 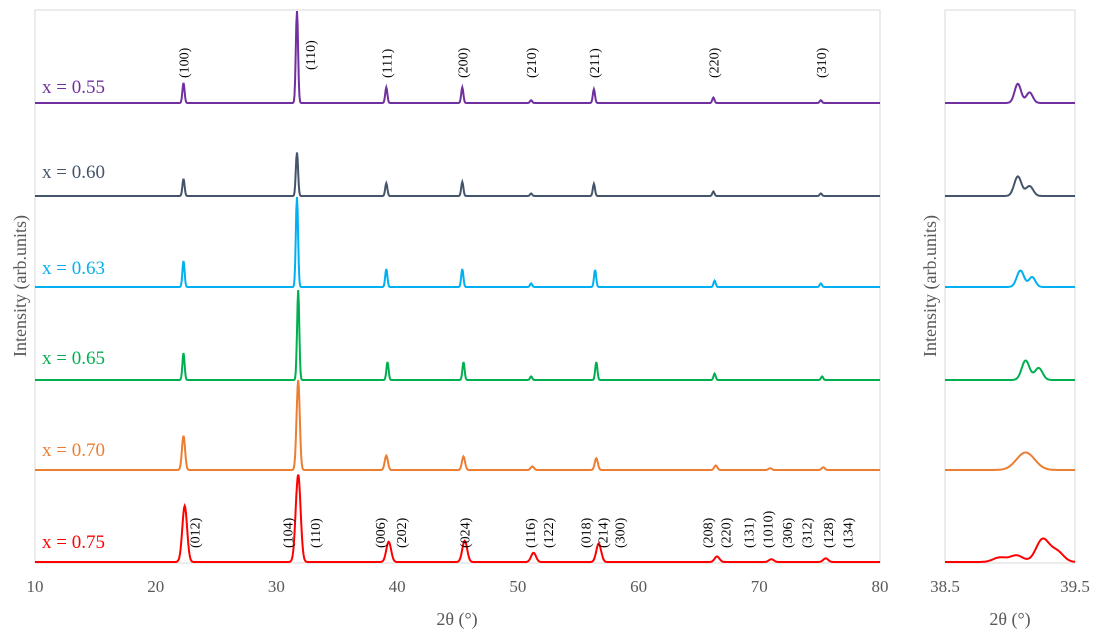 What do you see at coordinates (788, 532) in the screenshot?
I see `bottom-hkl-306: (306)` at bounding box center [788, 532].